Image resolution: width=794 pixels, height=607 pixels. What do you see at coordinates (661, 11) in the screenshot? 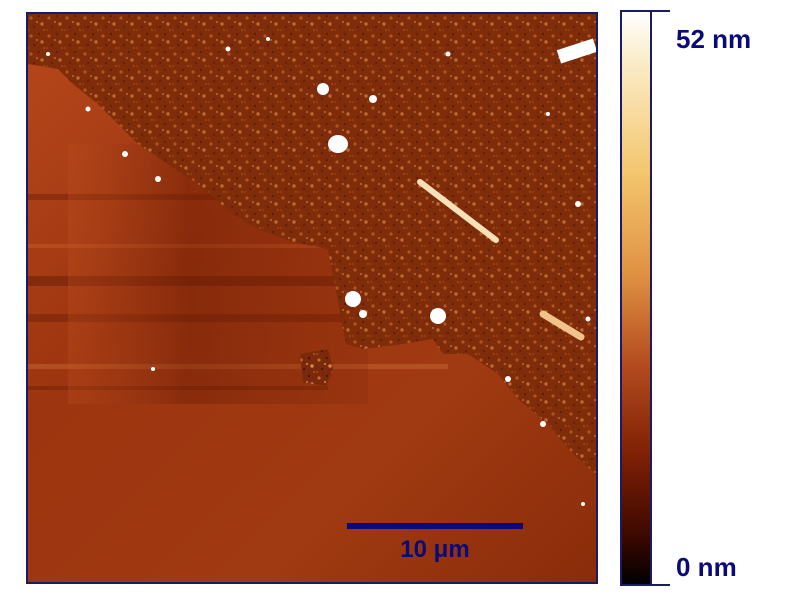
I see `colorbar-max-tick` at bounding box center [661, 11].